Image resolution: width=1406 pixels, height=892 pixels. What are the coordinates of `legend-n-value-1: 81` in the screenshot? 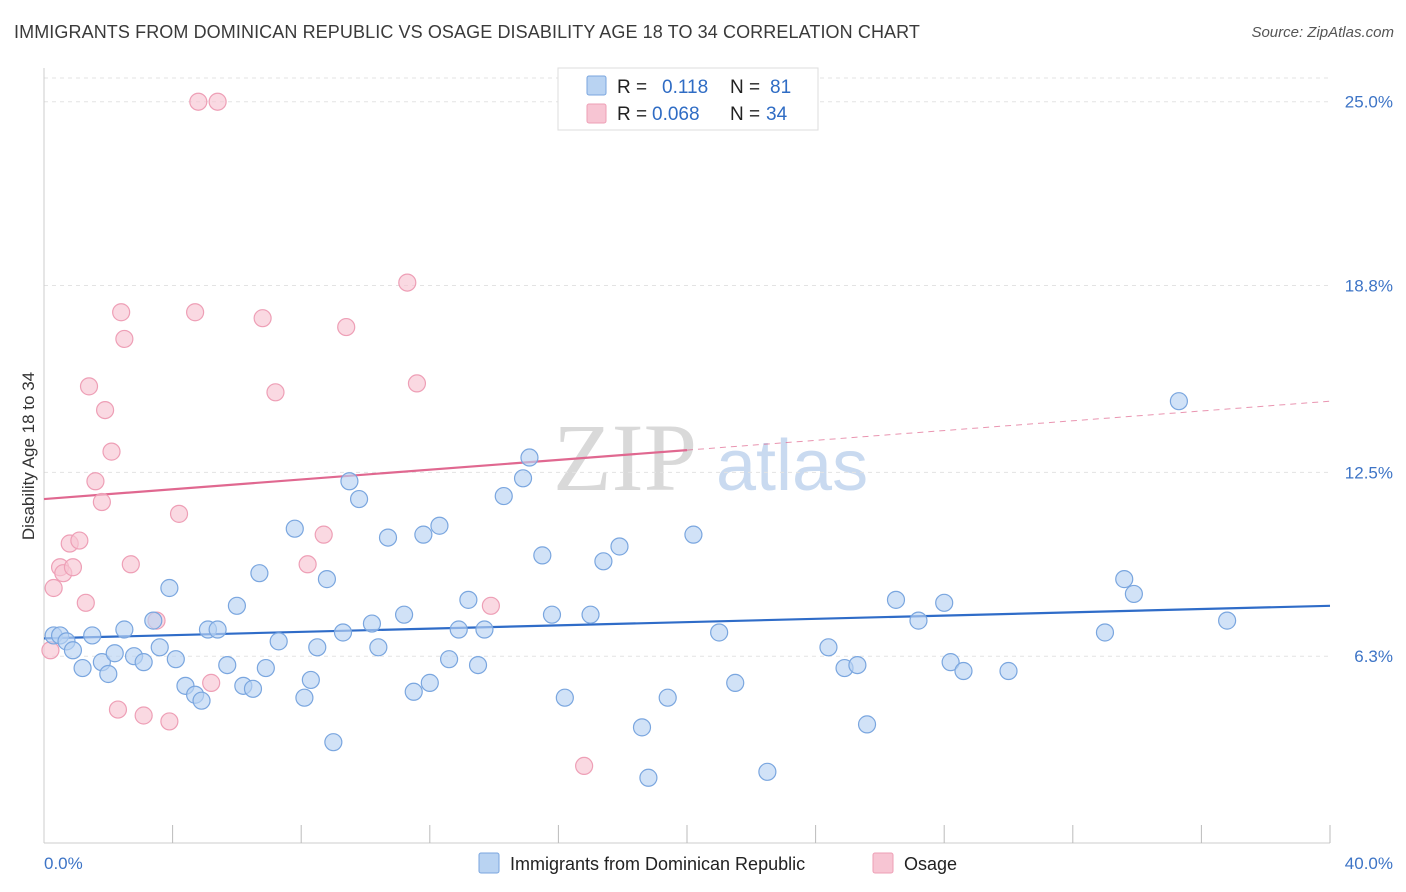 It's located at (780, 87).